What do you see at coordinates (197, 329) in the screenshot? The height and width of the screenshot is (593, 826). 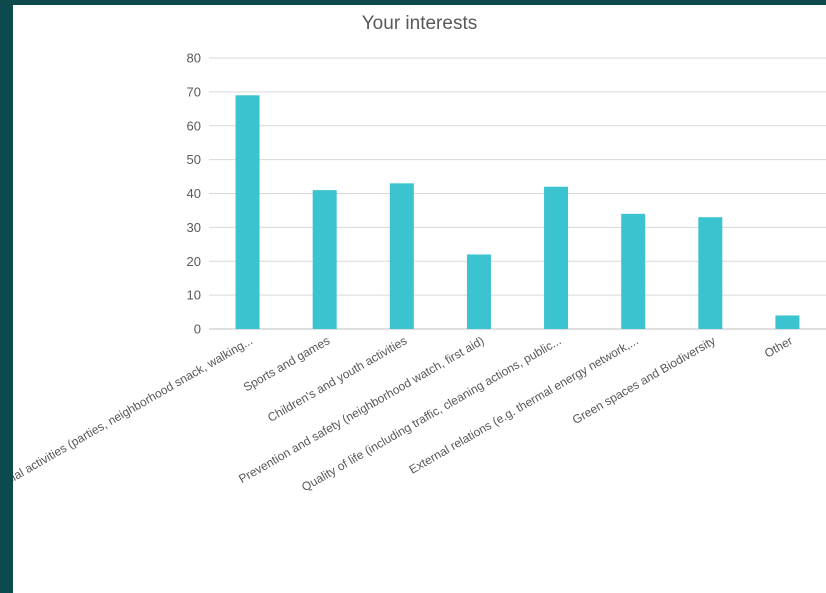 I see `y-tick-label: 0` at bounding box center [197, 329].